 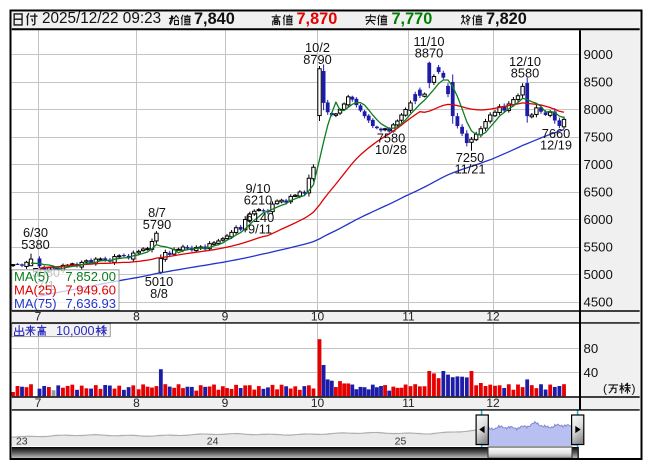 I want to click on svg-text: 11/10, so click(x=428, y=41).